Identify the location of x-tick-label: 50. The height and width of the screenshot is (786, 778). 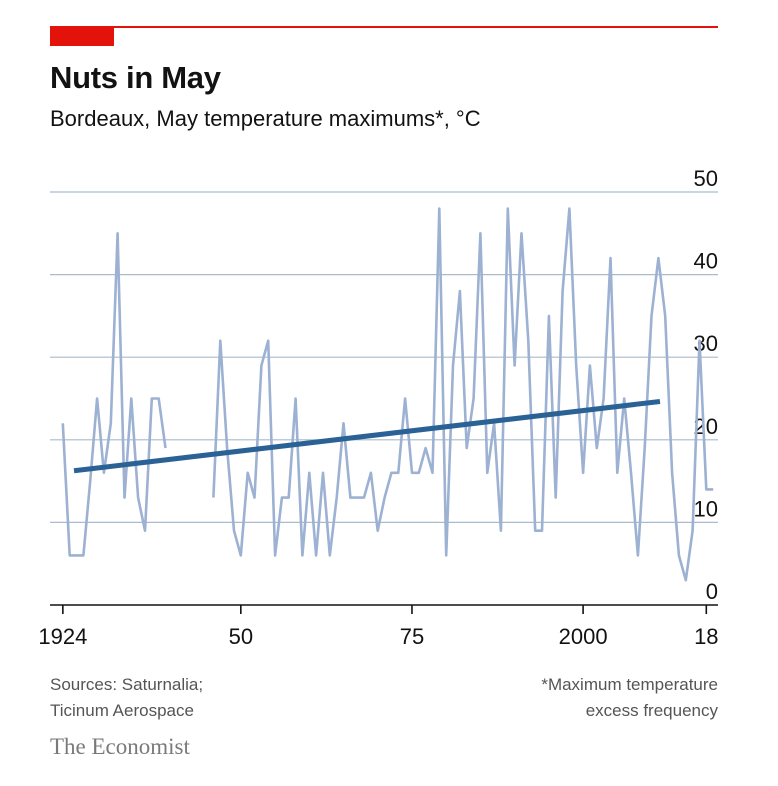
(241, 636).